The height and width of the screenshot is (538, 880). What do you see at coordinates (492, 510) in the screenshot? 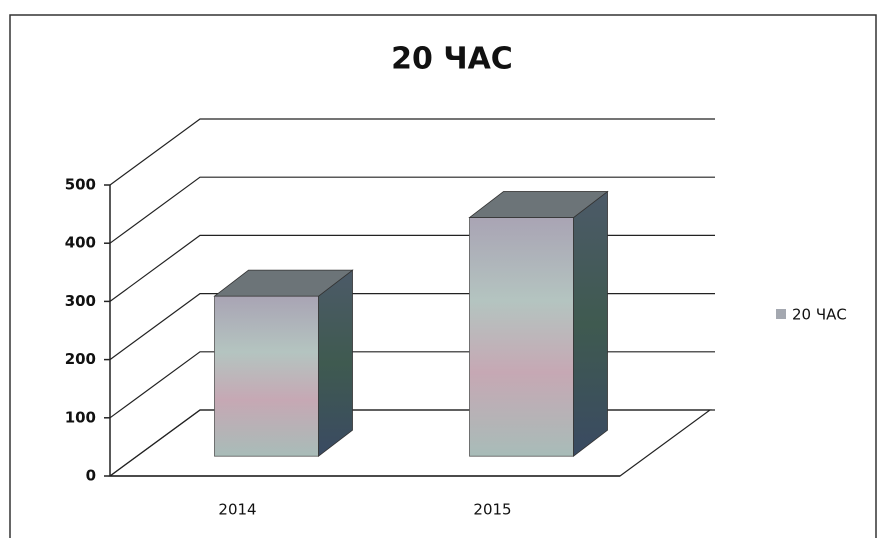
I see `x-tick-label: 2015` at bounding box center [492, 510].